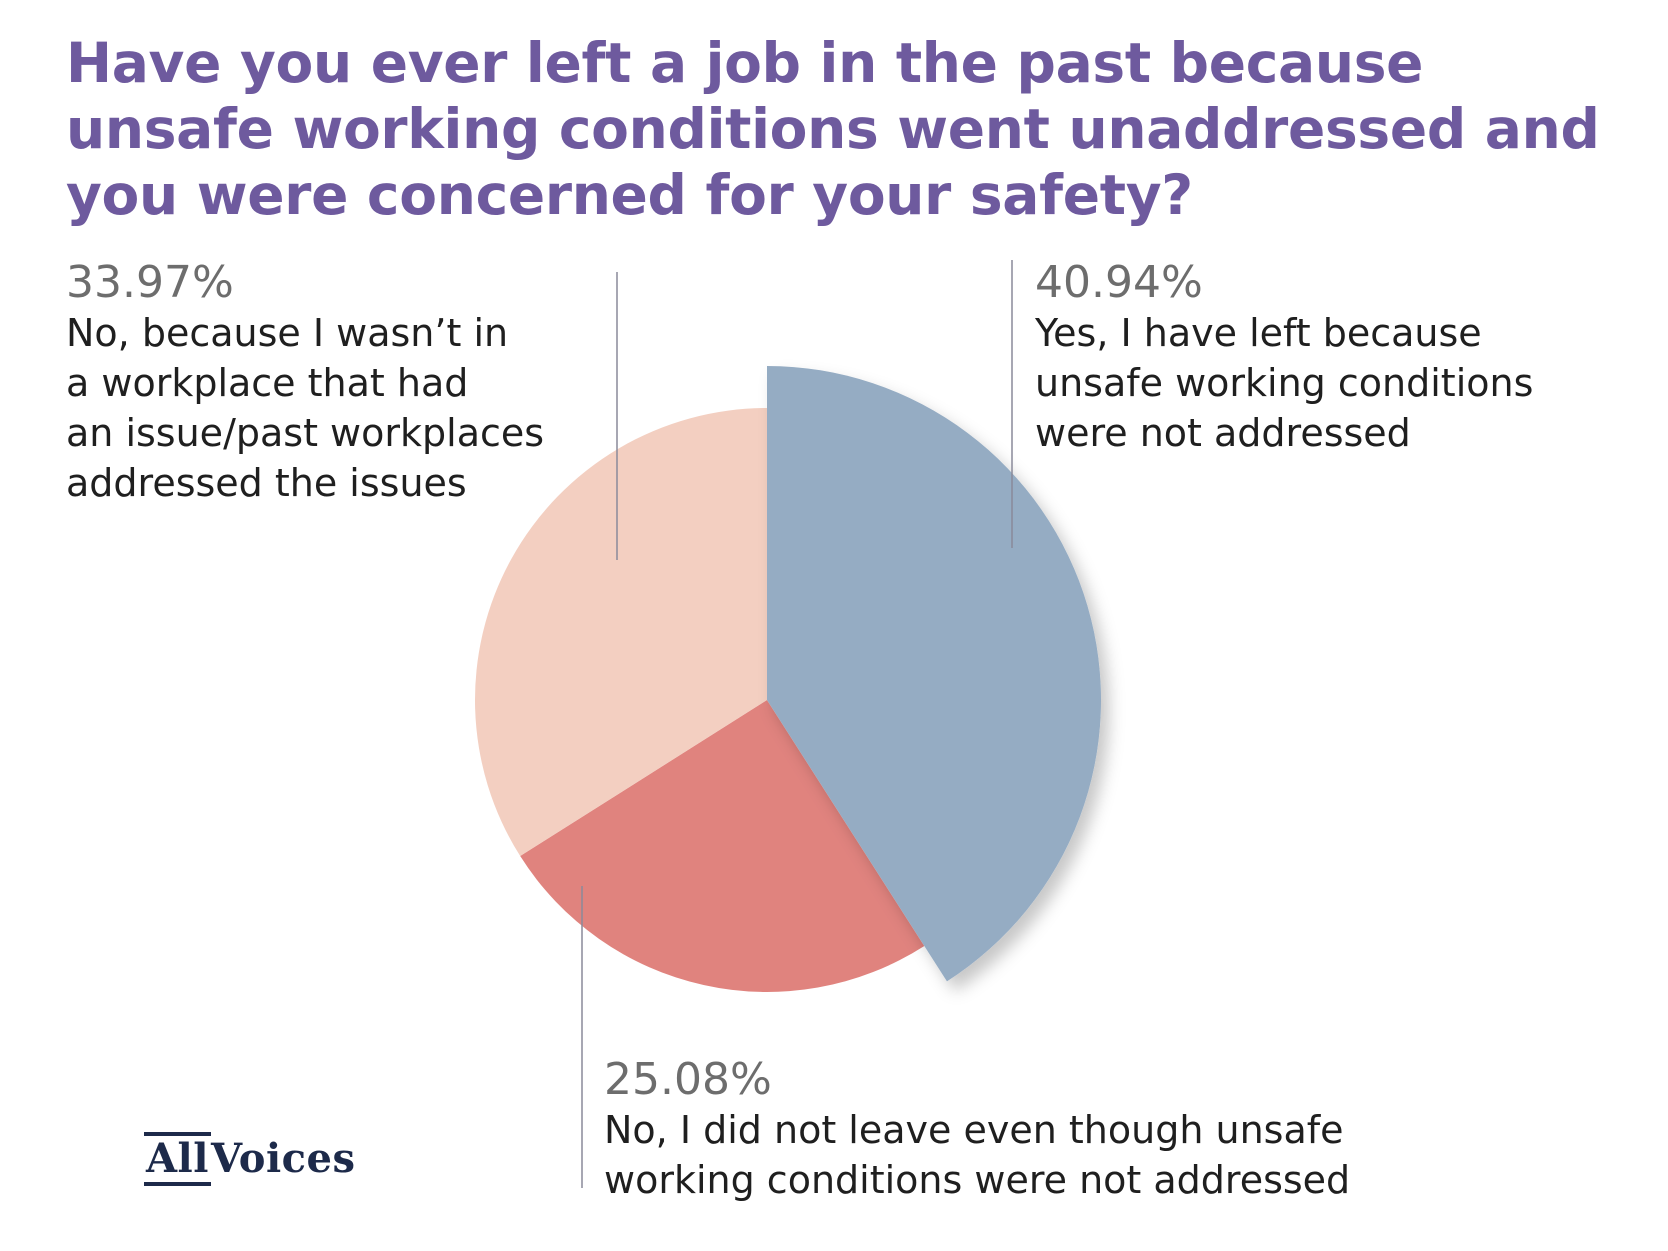 The width and height of the screenshot is (1668, 1251). What do you see at coordinates (283, 1158) in the screenshot?
I see `logo-text-voices: Voices` at bounding box center [283, 1158].